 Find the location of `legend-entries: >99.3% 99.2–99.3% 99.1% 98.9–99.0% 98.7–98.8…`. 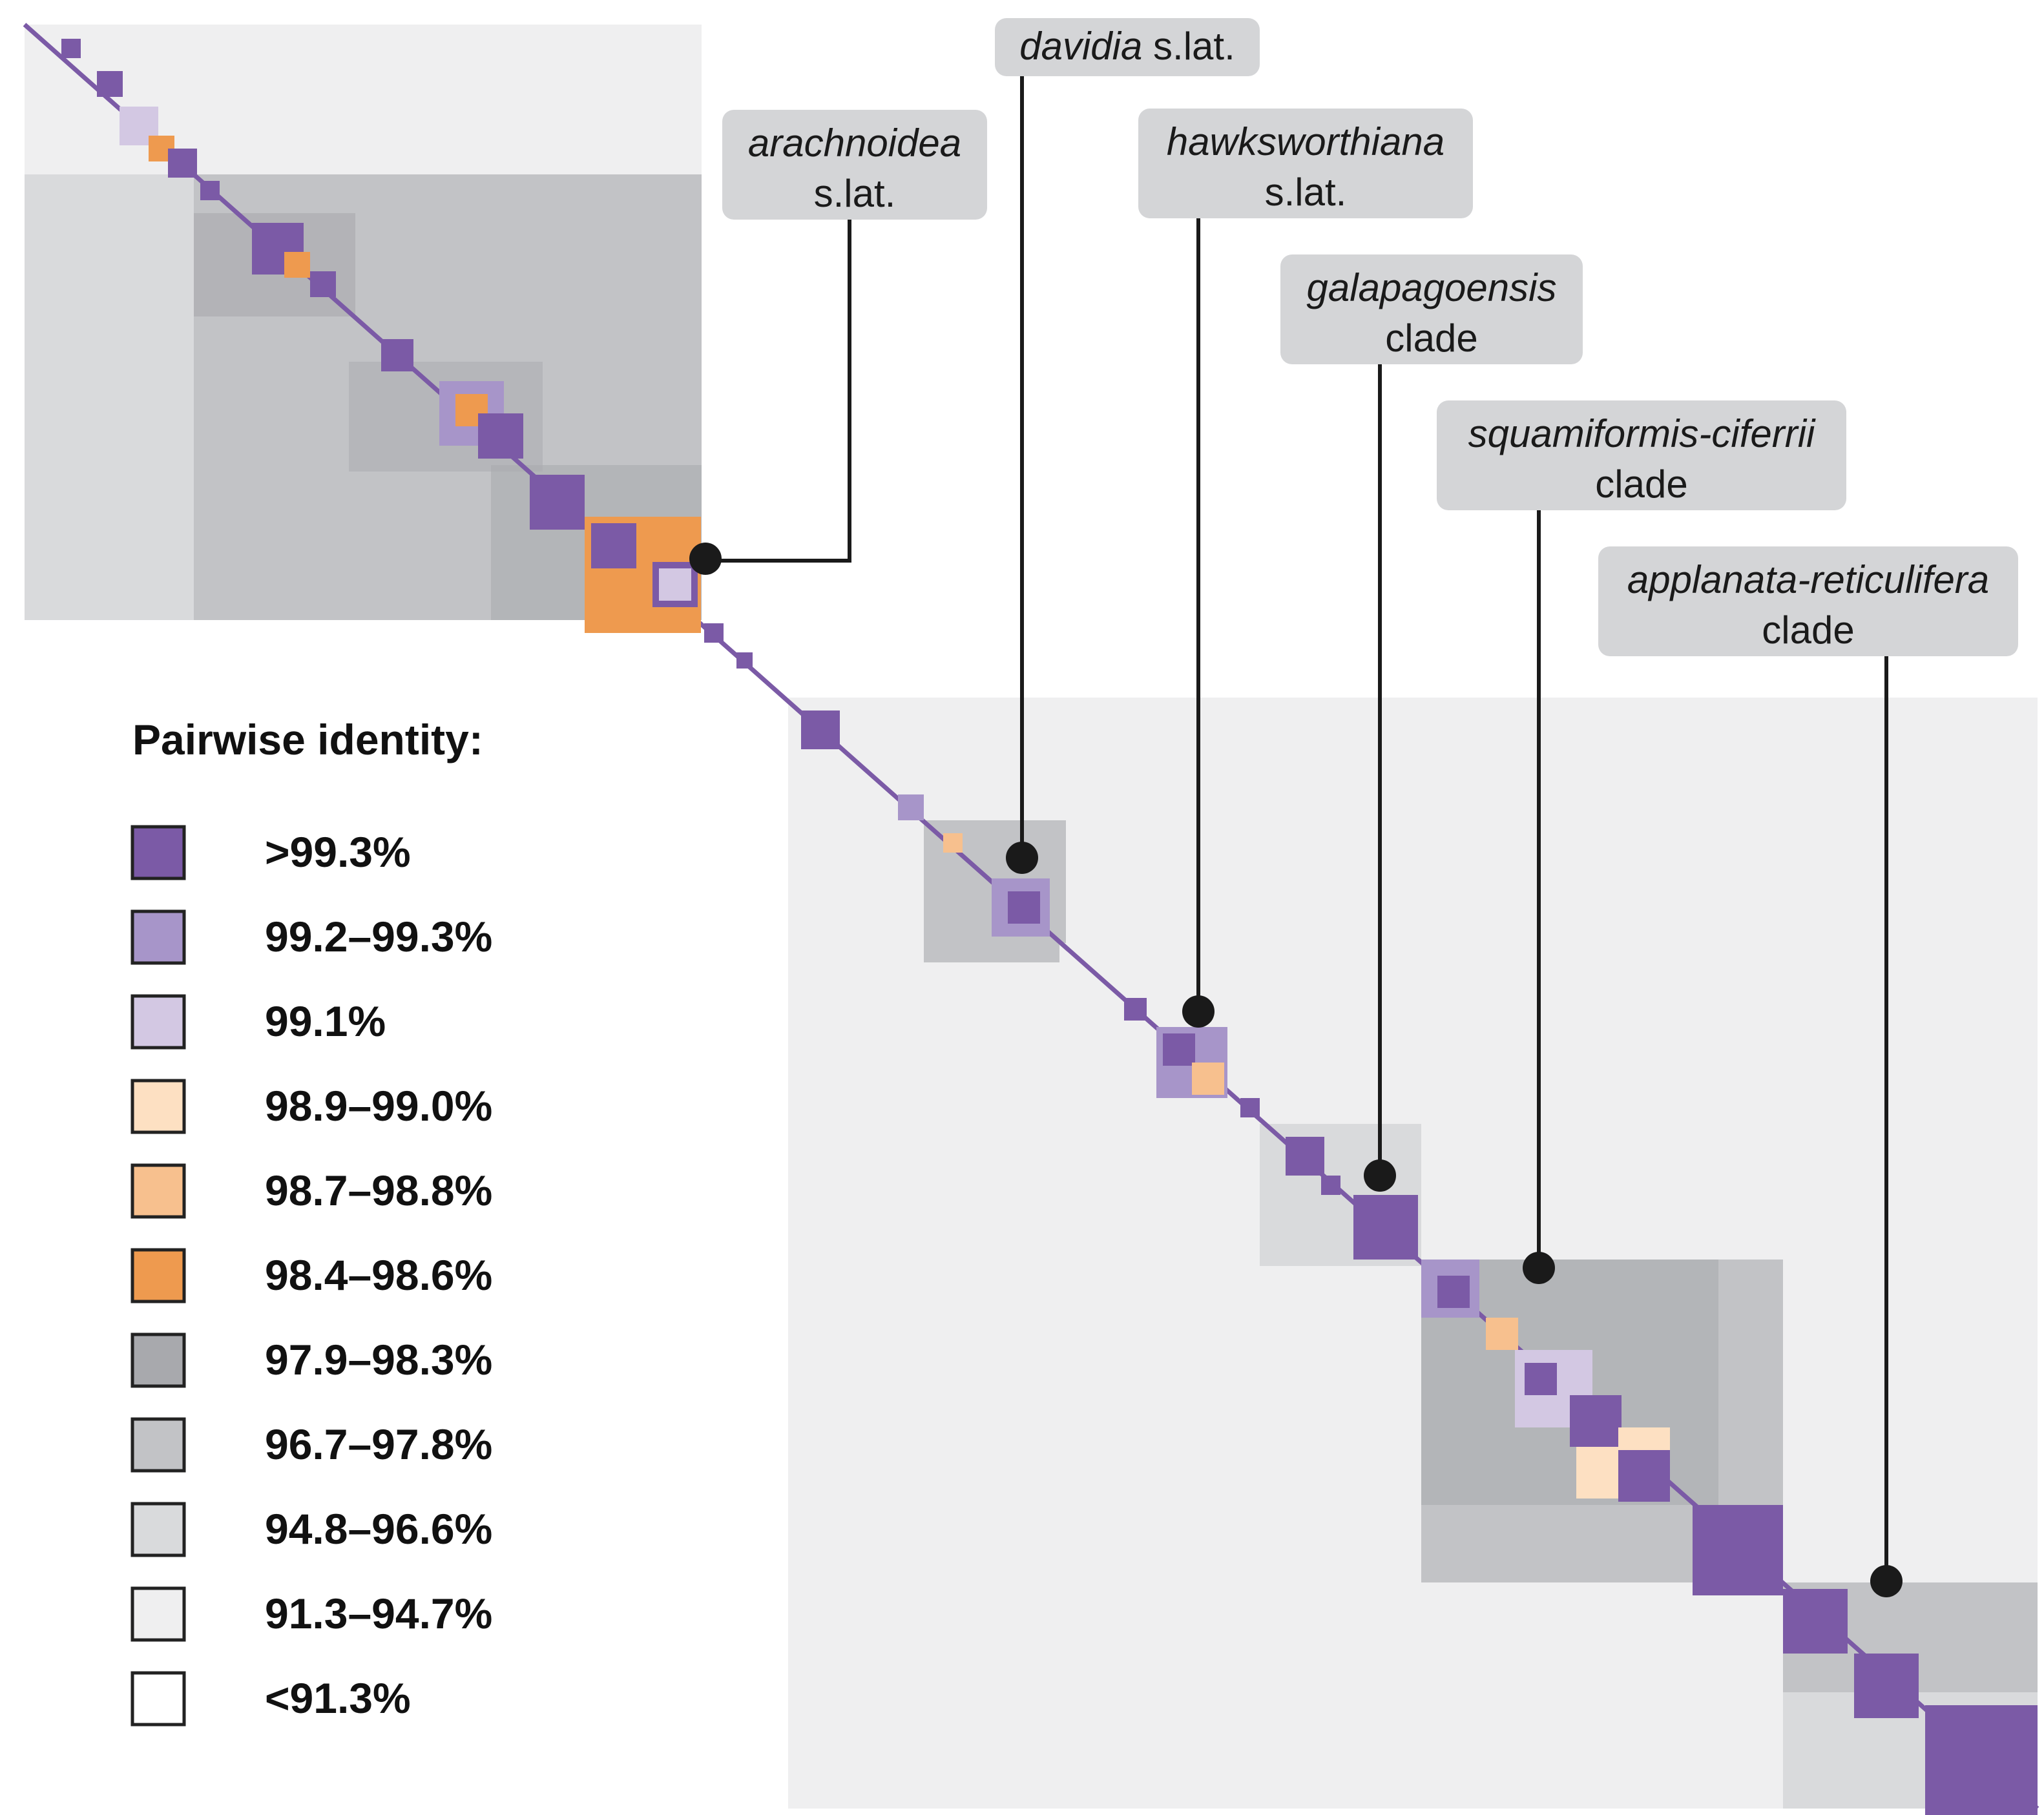

legend-entries: >99.3% 99.2–99.3% 99.1% 98.9–99.0% 98.7–98.8… is located at coordinates (311, 1276).